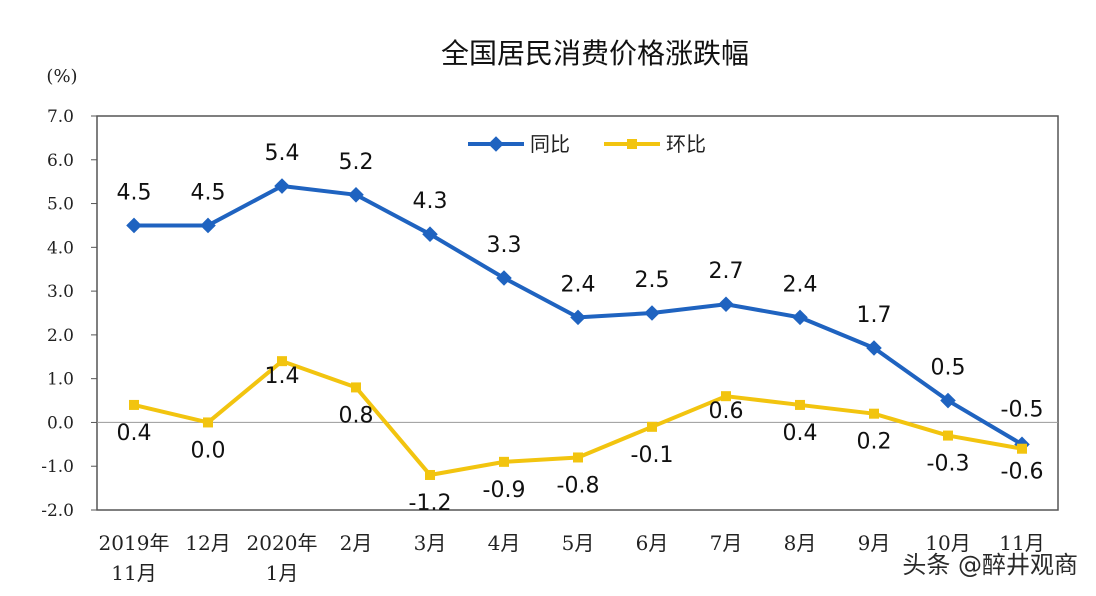 This screenshot has width=1096, height=596. What do you see at coordinates (60, 423) in the screenshot?
I see `y-tick-label: 0.0` at bounding box center [60, 423].